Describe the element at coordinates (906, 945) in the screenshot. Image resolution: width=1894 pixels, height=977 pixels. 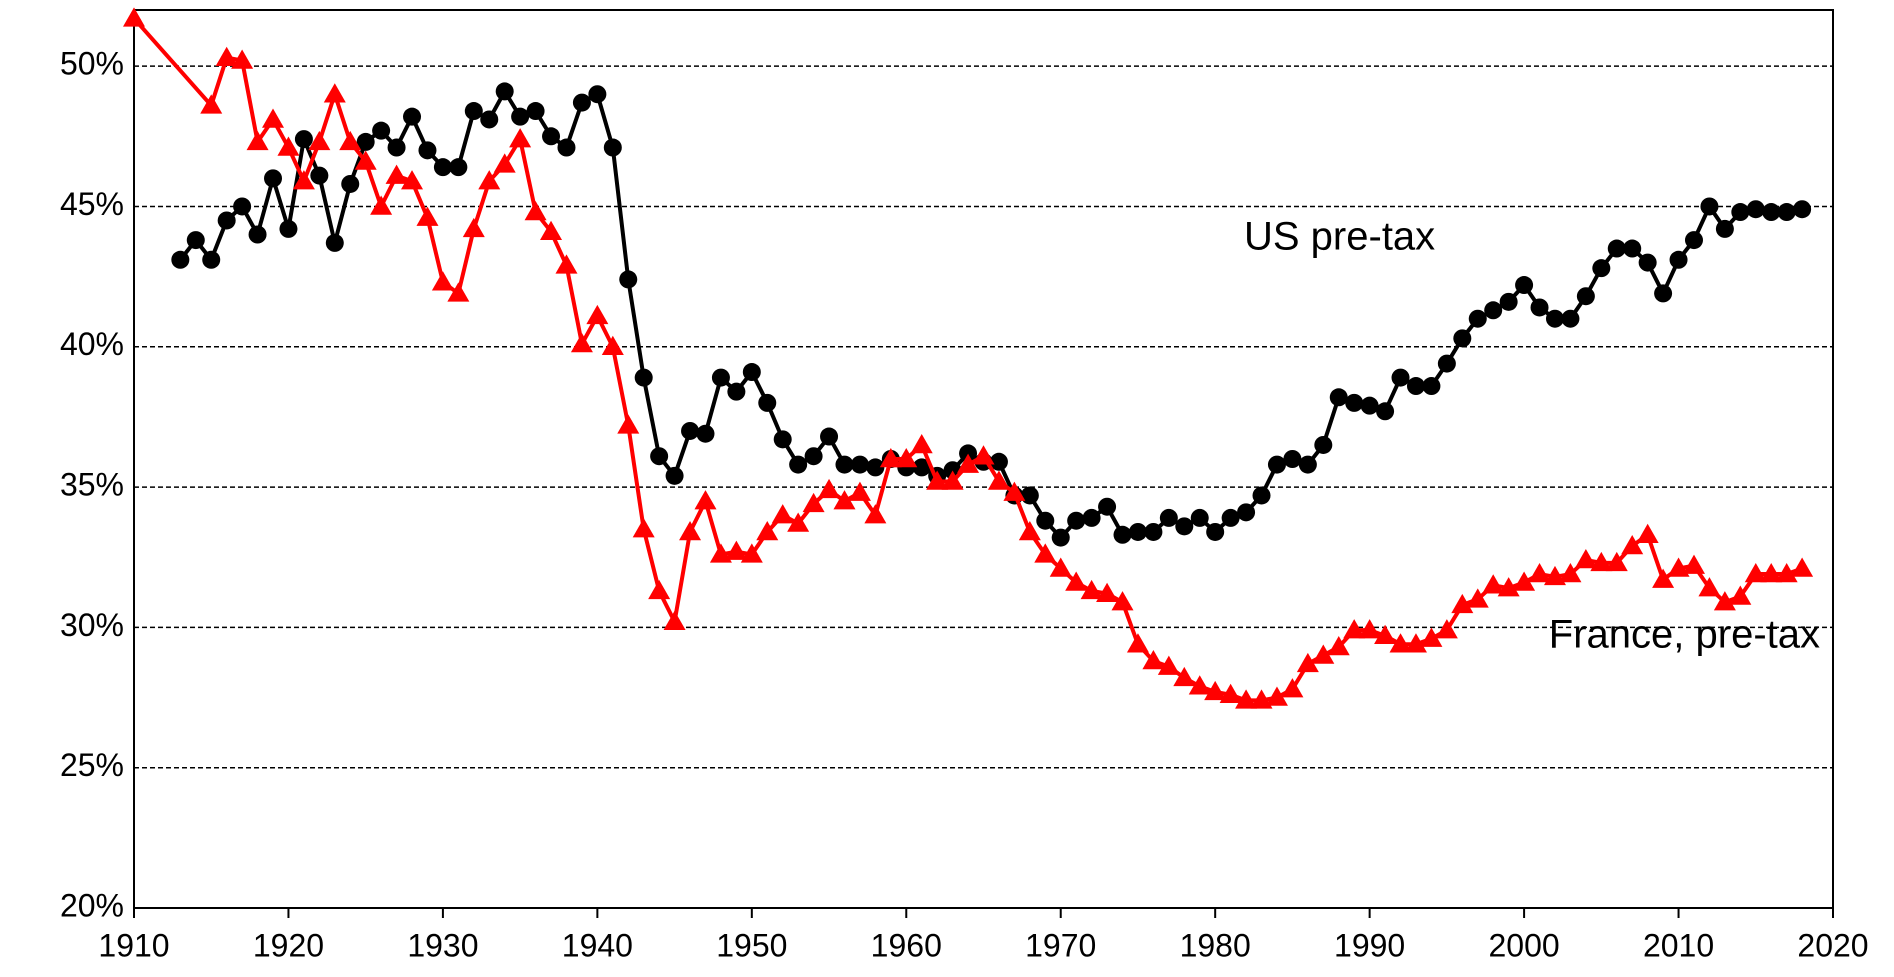
I see `x-tick-label: 1960` at that location.